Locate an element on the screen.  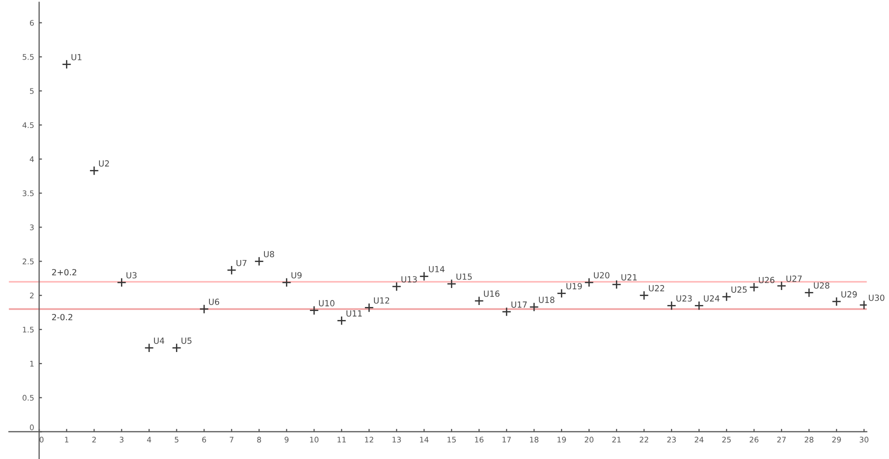
annotation: U18 is located at coordinates (546, 299).